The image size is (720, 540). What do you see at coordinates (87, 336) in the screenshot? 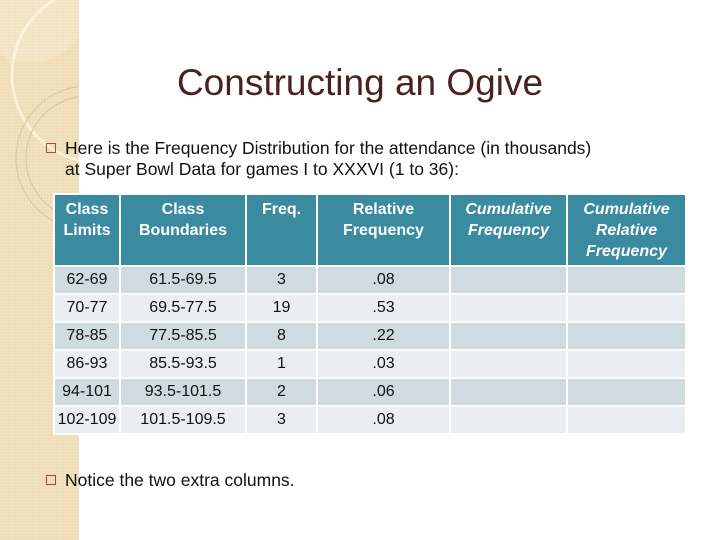
I see `cell-class-limits: 78-85` at bounding box center [87, 336].